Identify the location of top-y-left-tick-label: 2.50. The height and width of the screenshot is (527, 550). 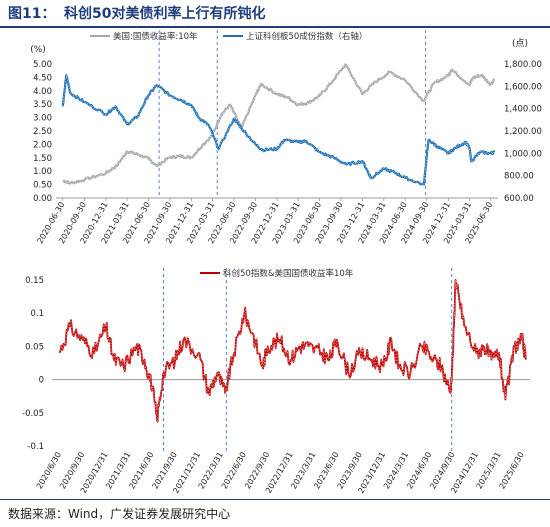
(42, 132).